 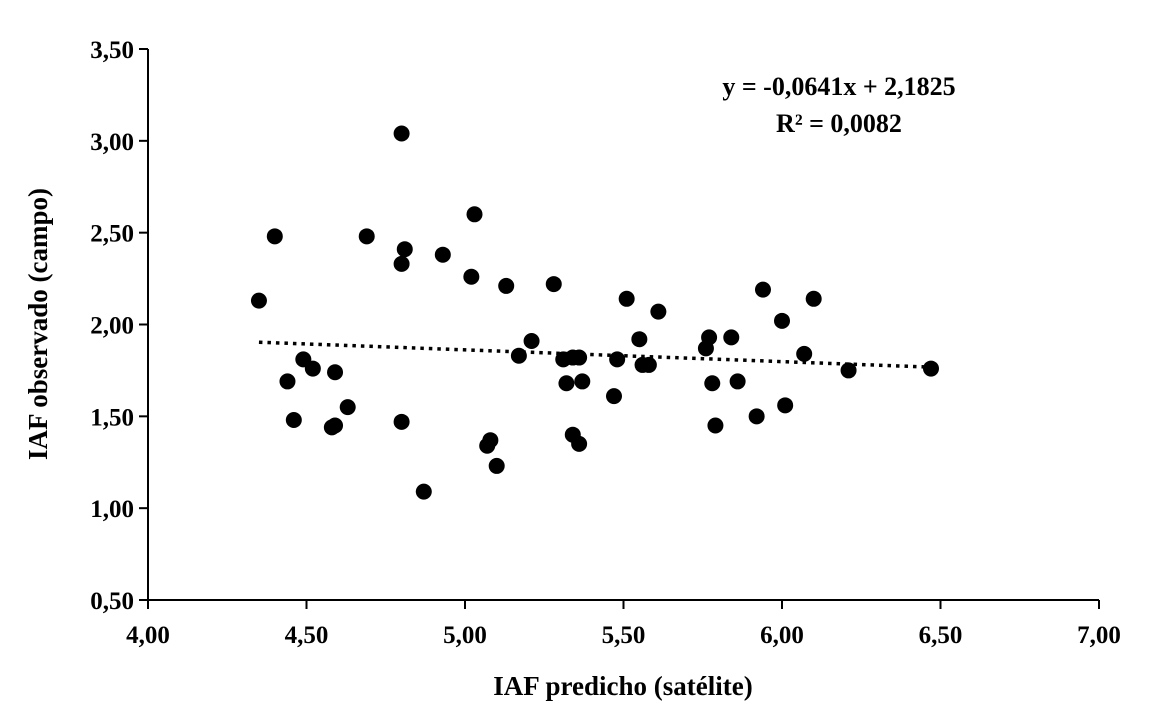 What do you see at coordinates (112, 509) in the screenshot?
I see `y-tick-label: 1,00` at bounding box center [112, 509].